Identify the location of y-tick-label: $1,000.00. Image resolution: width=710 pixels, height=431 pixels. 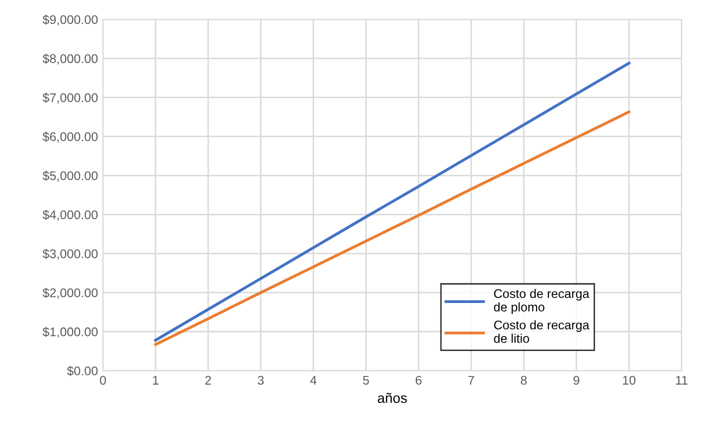
(70, 332).